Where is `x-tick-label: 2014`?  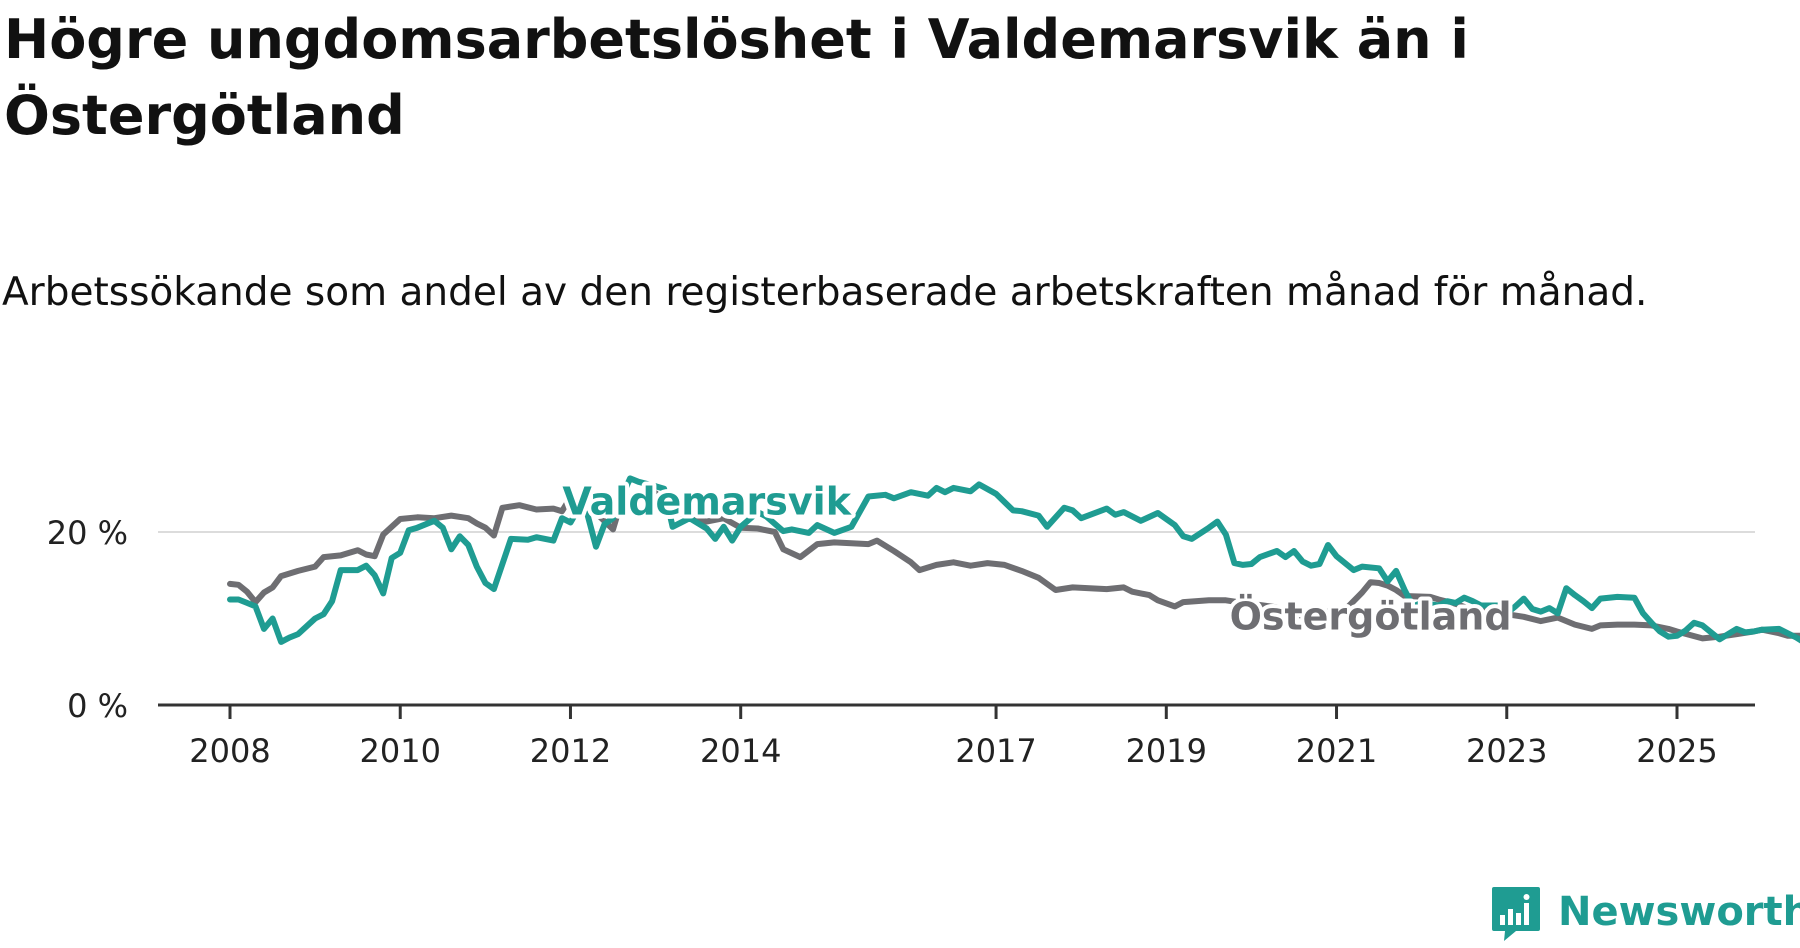 x-tick-label: 2014 is located at coordinates (740, 751).